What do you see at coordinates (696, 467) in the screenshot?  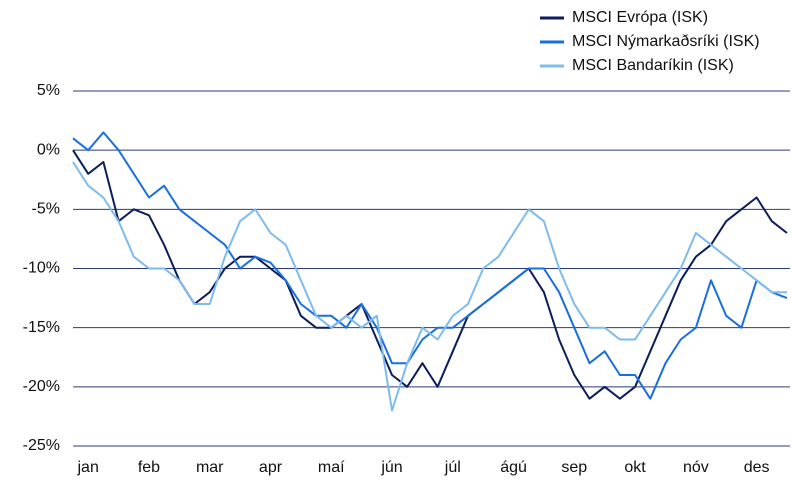 I see `x-tick-label: nóv` at bounding box center [696, 467].